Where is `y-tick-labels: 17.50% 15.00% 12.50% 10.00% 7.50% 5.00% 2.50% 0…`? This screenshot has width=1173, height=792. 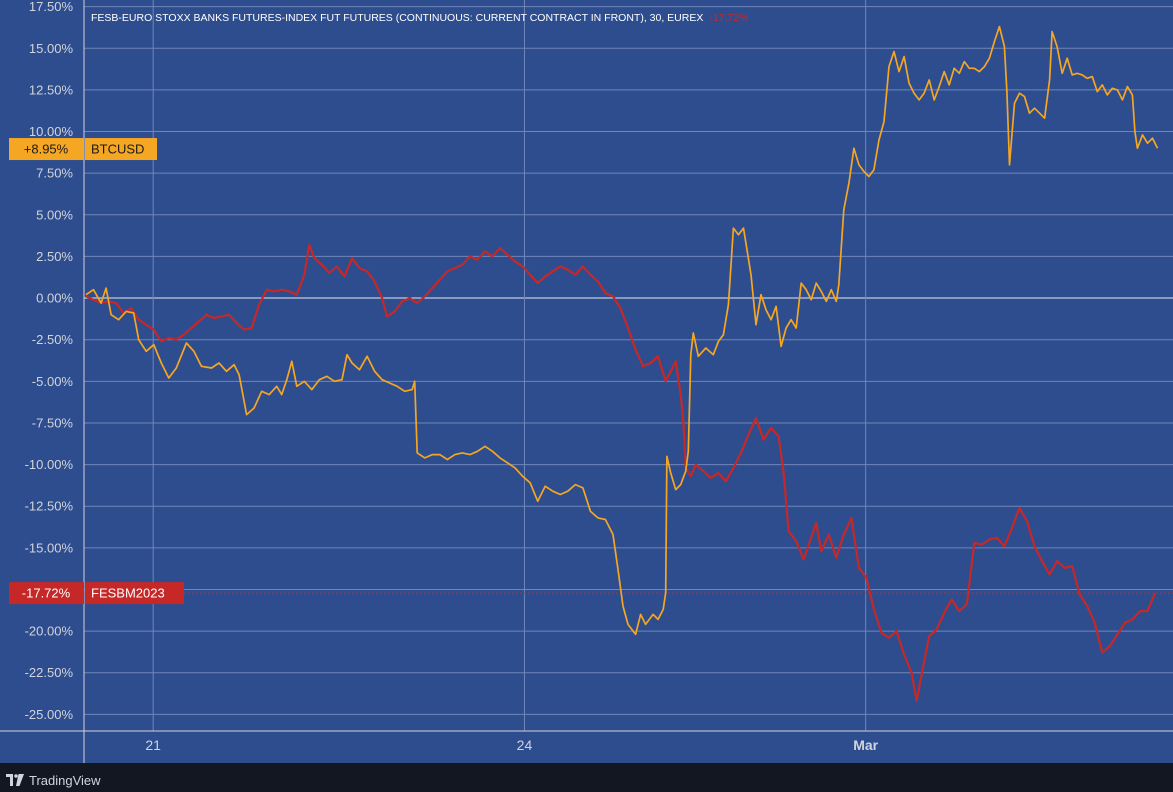
y-tick-labels: 17.50% 15.00% 12.50% 10.00% 7.50% 5.00% 2.50% 0… is located at coordinates (49, 361).